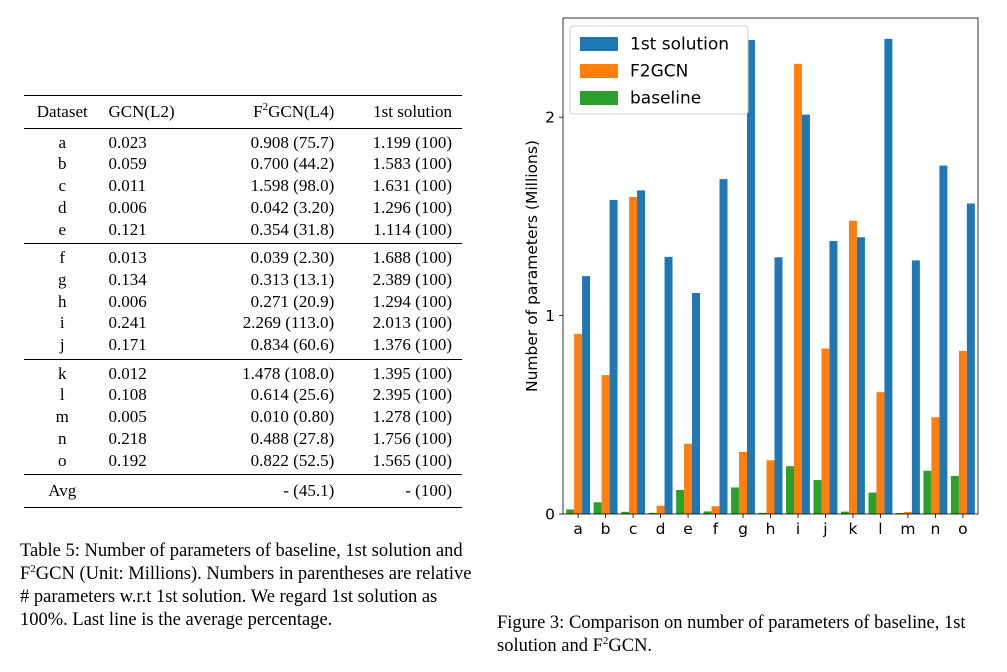  What do you see at coordinates (633, 355) in the screenshot?
I see `bar-f2gcn-c` at bounding box center [633, 355].